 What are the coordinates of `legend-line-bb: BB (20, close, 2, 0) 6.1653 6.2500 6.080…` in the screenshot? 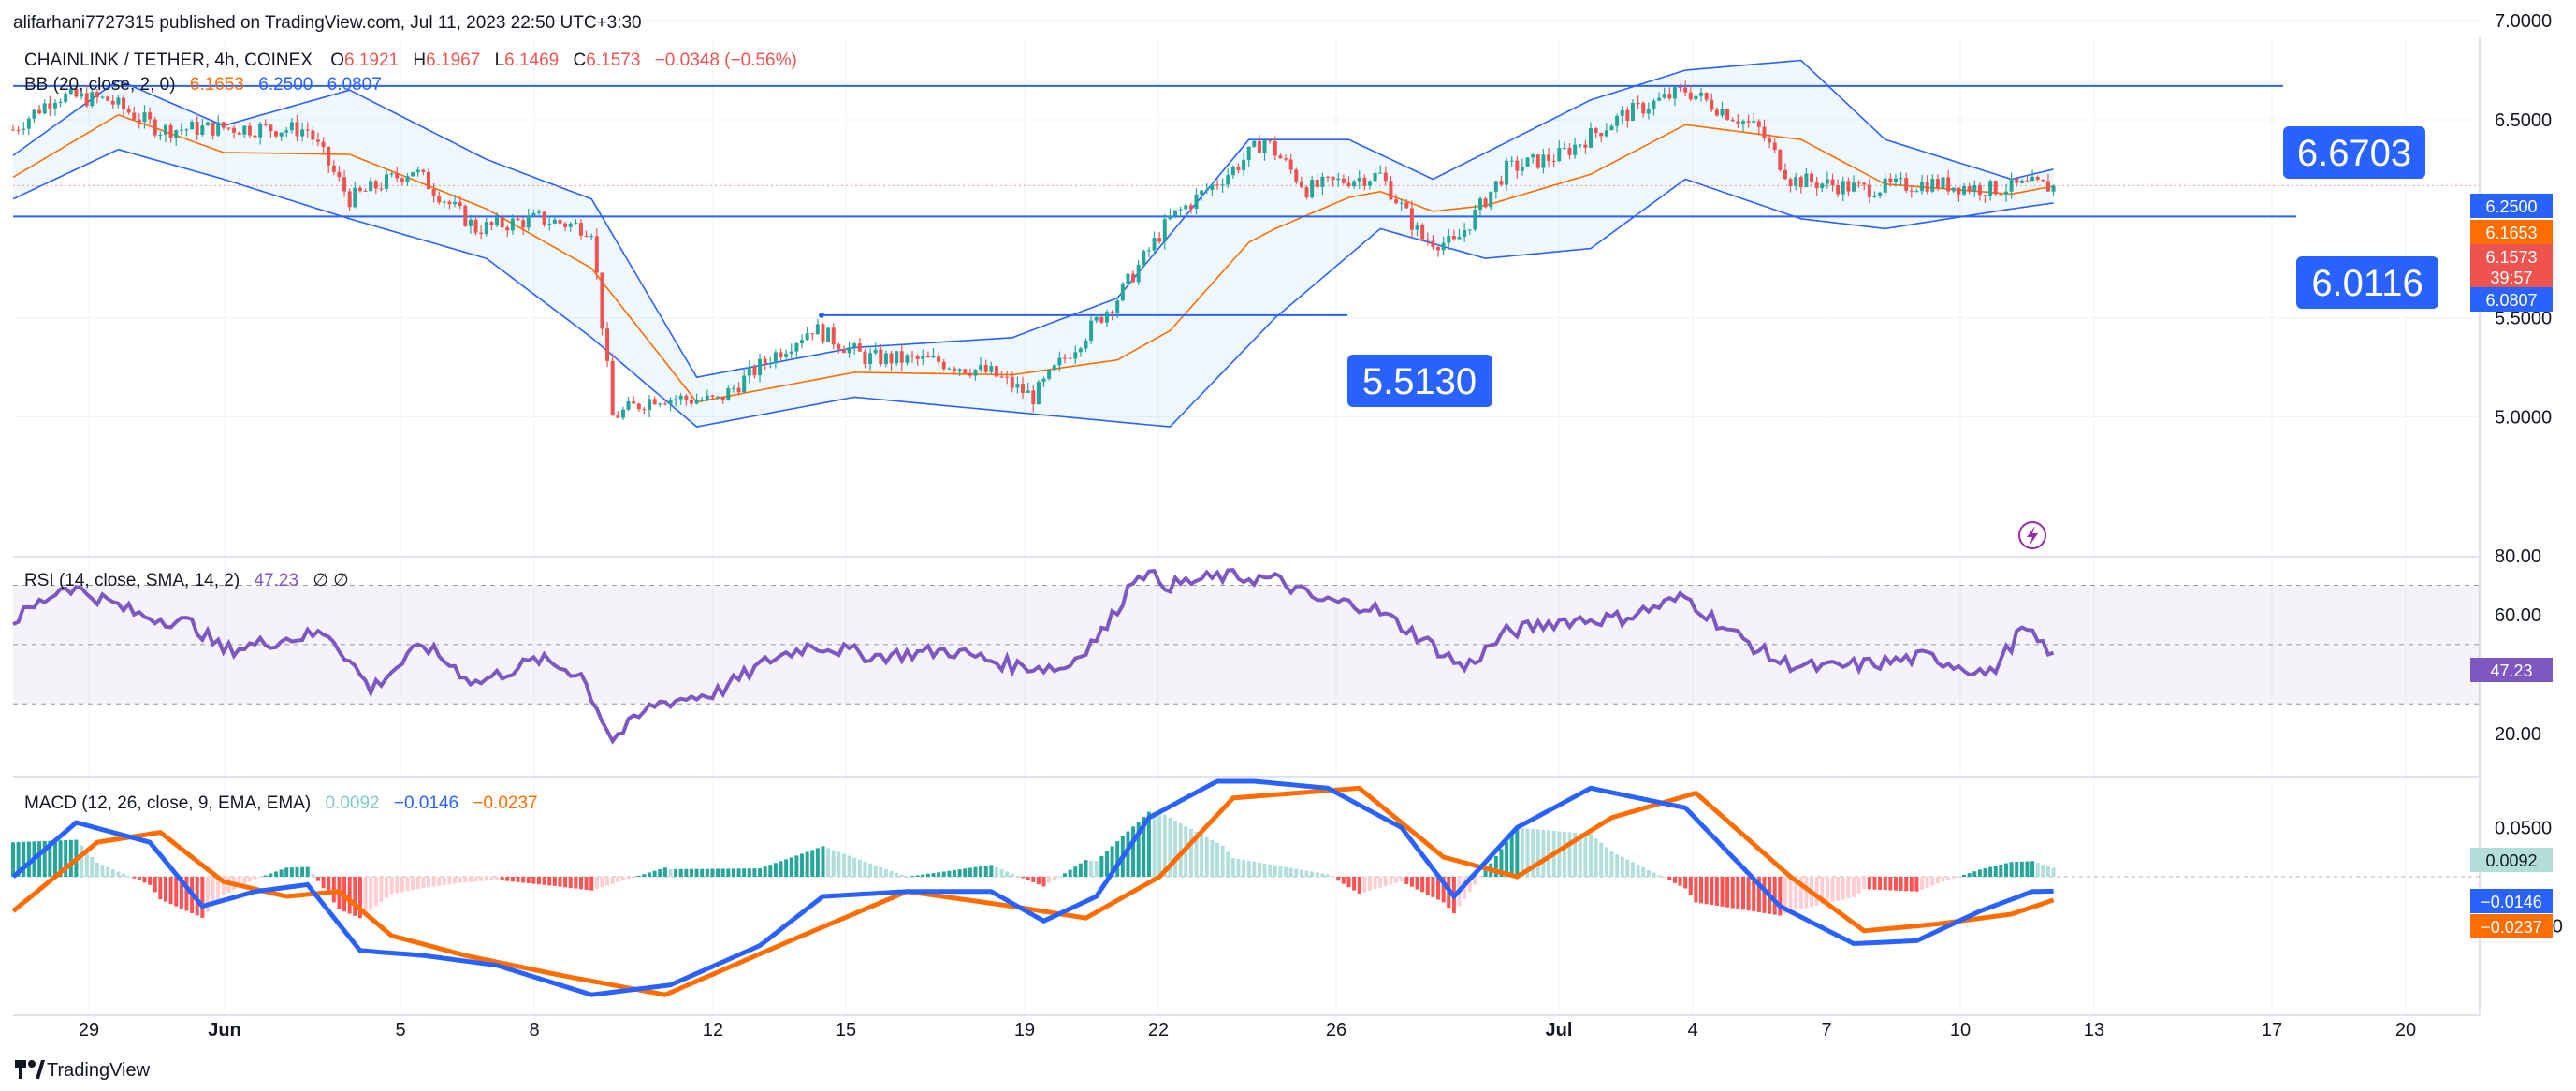 It's located at (203, 85).